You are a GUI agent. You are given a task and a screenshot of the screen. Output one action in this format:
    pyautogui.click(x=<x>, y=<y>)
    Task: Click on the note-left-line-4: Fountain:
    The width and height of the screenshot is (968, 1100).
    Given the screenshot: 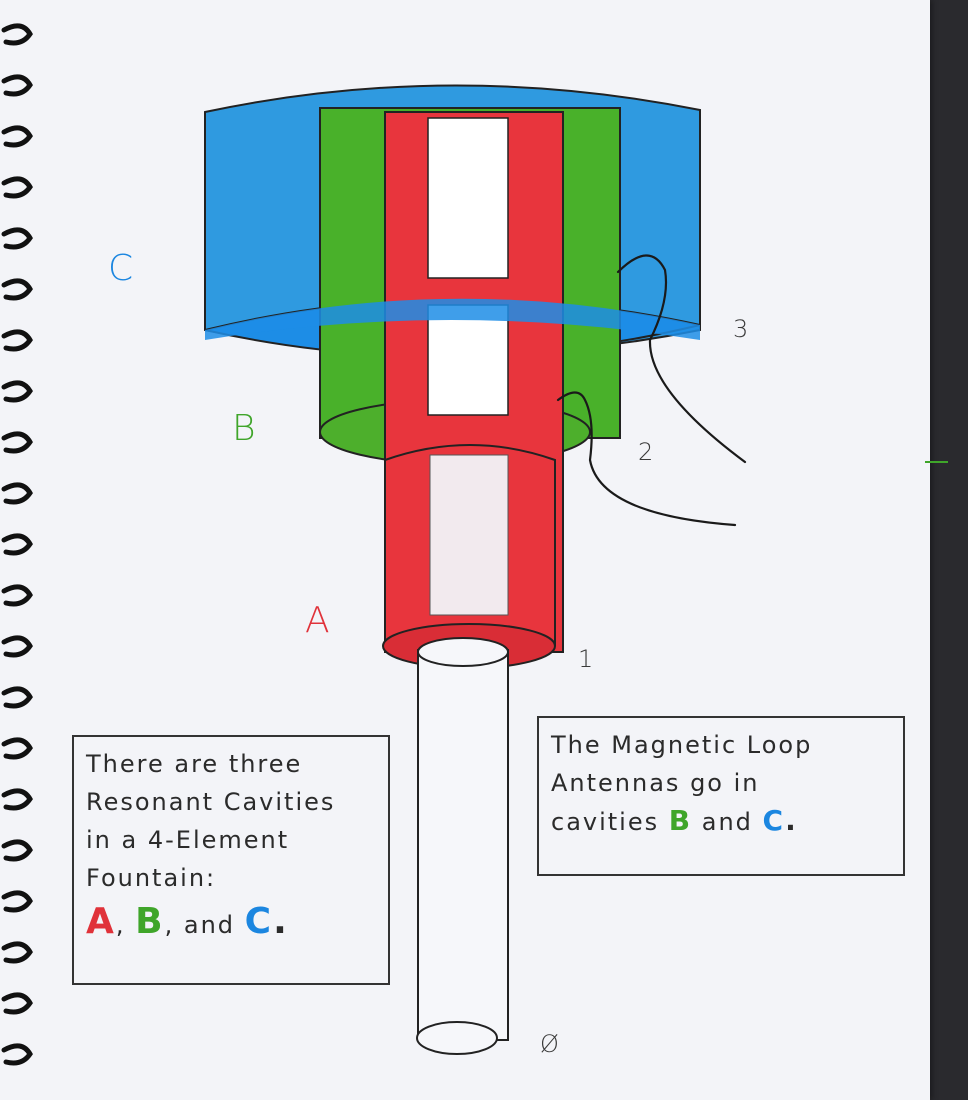 What is the action you would take?
    pyautogui.click(x=231, y=878)
    